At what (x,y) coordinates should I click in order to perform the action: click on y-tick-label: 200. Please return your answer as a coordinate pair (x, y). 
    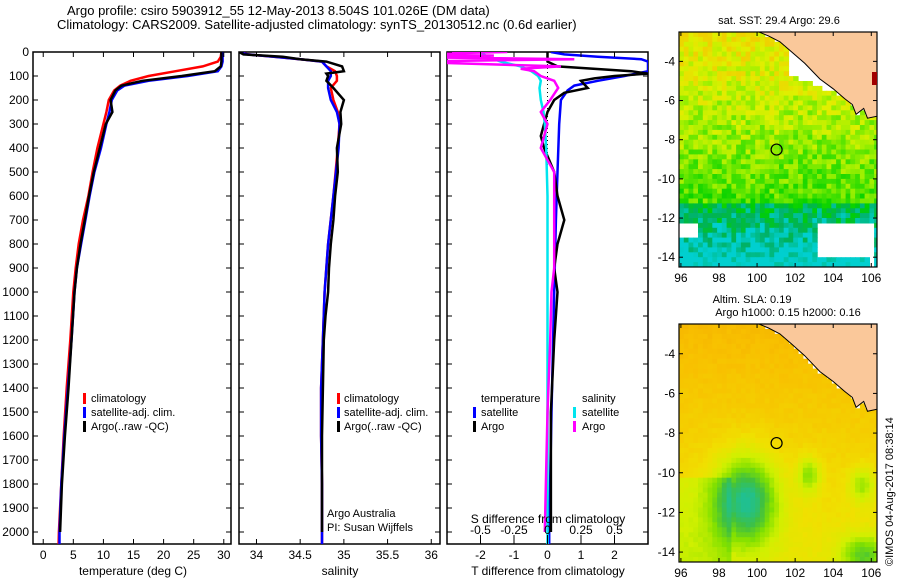
    Looking at the image, I should click on (19, 100).